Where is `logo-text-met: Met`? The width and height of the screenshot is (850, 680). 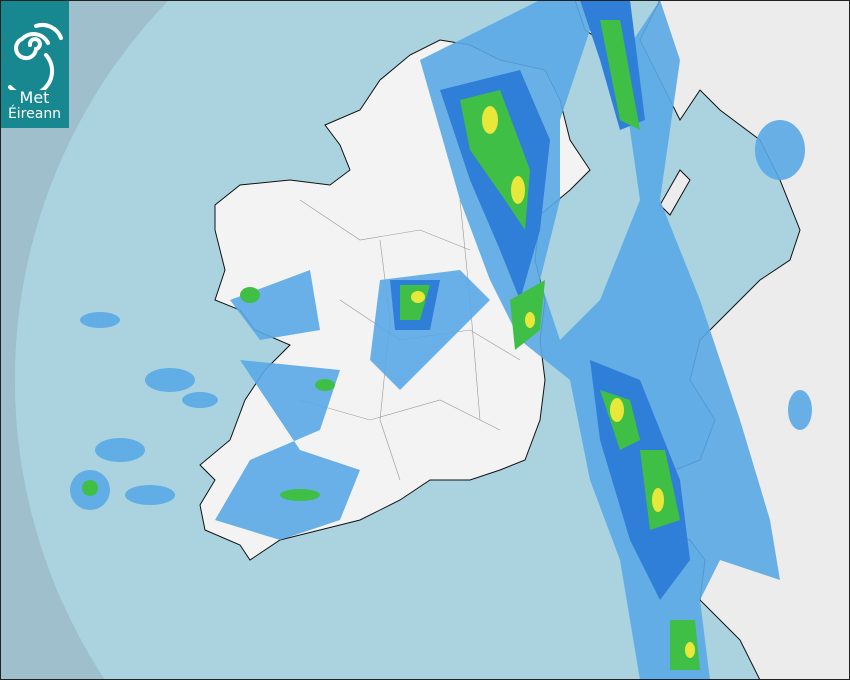 logo-text-met: Met is located at coordinates (34, 97).